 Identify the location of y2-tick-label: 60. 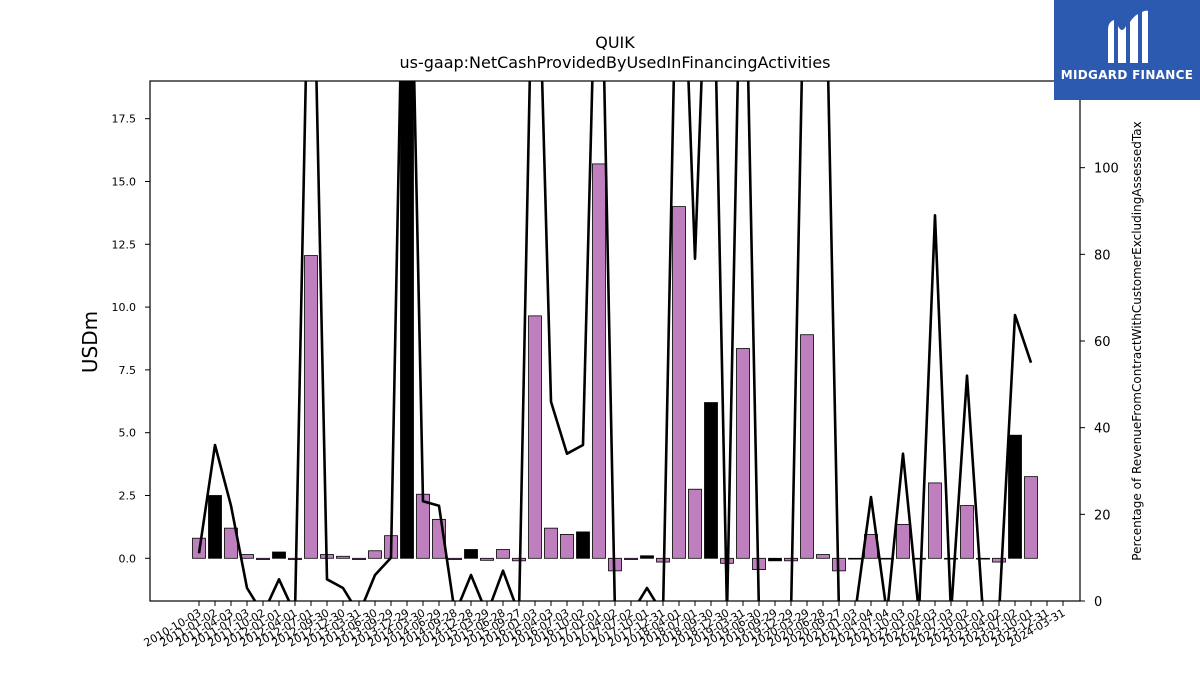
(1102, 342).